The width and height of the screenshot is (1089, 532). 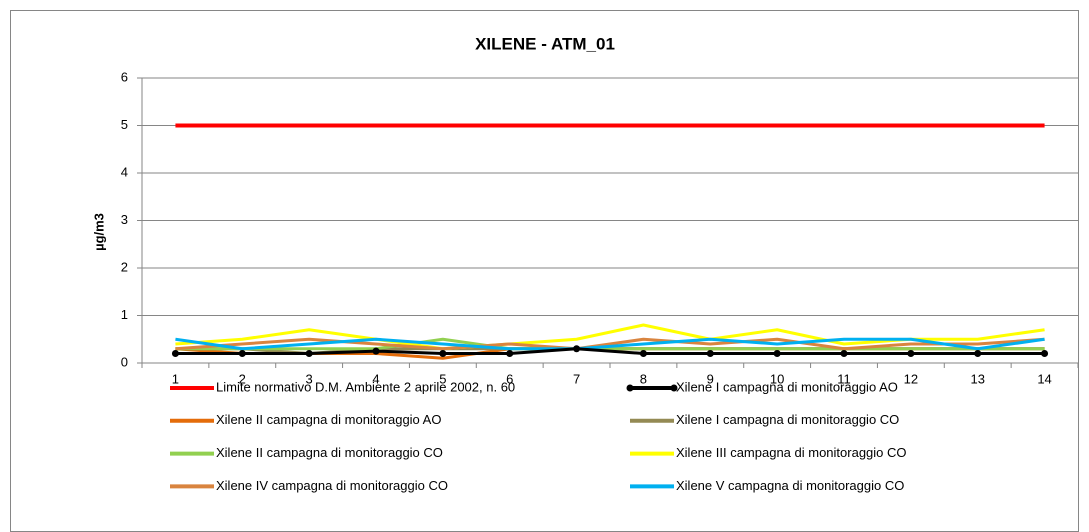 What do you see at coordinates (791, 452) in the screenshot?
I see `legend-label: Xilene III campagna di monitoraggio CO` at bounding box center [791, 452].